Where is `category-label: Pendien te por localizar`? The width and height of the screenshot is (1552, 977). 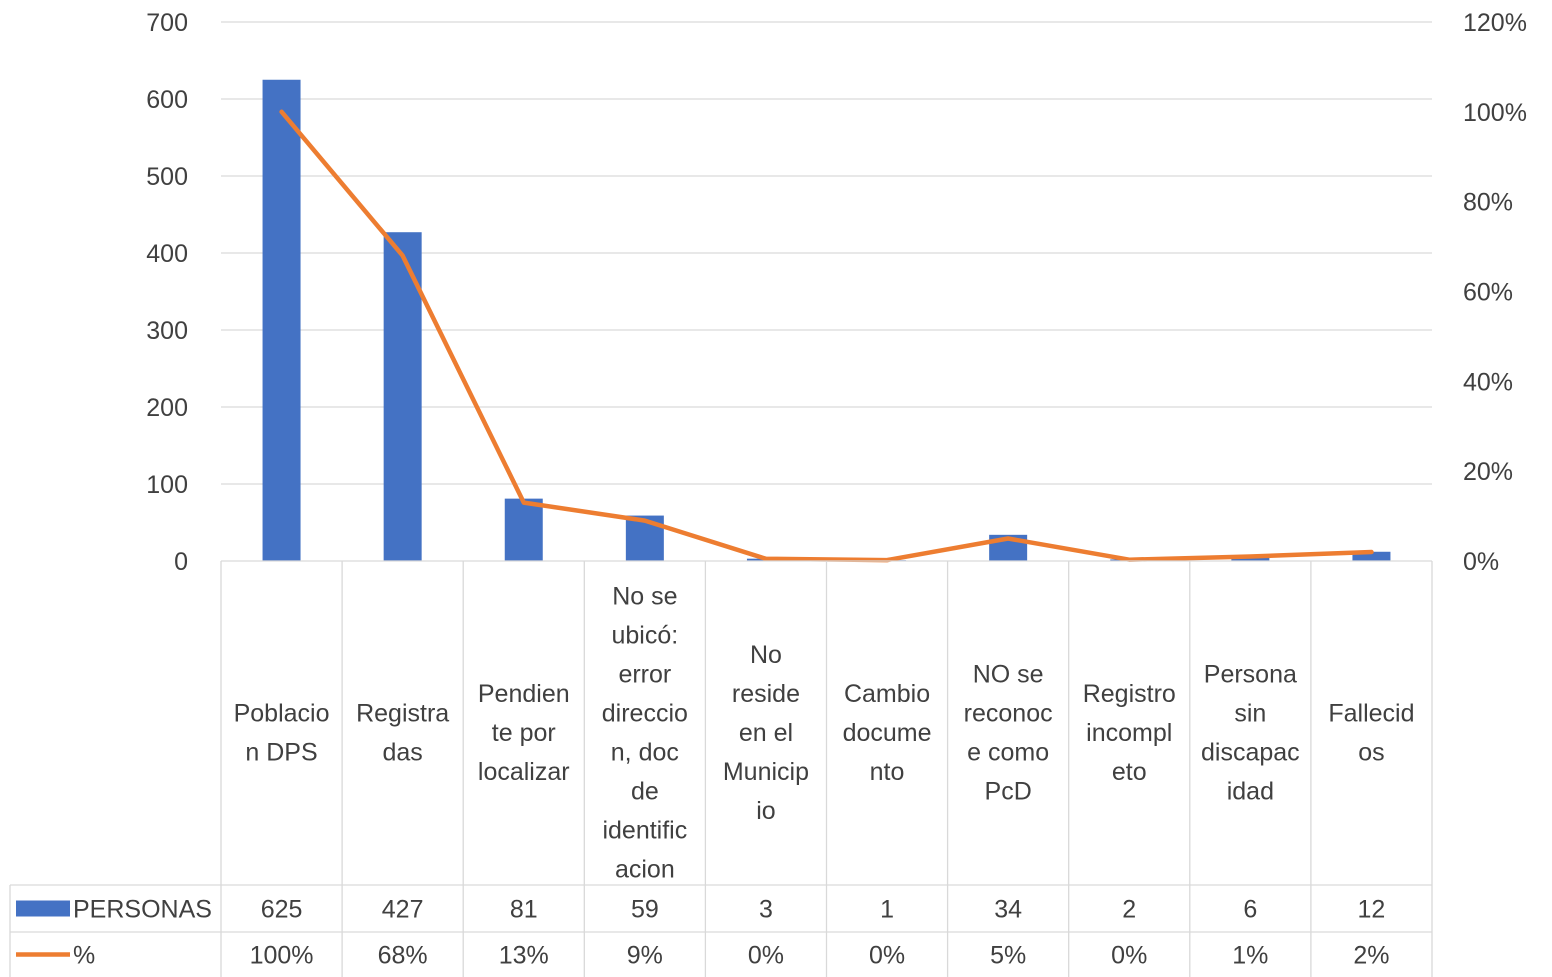
category-label: Pendien te por localizar is located at coordinates (524, 733).